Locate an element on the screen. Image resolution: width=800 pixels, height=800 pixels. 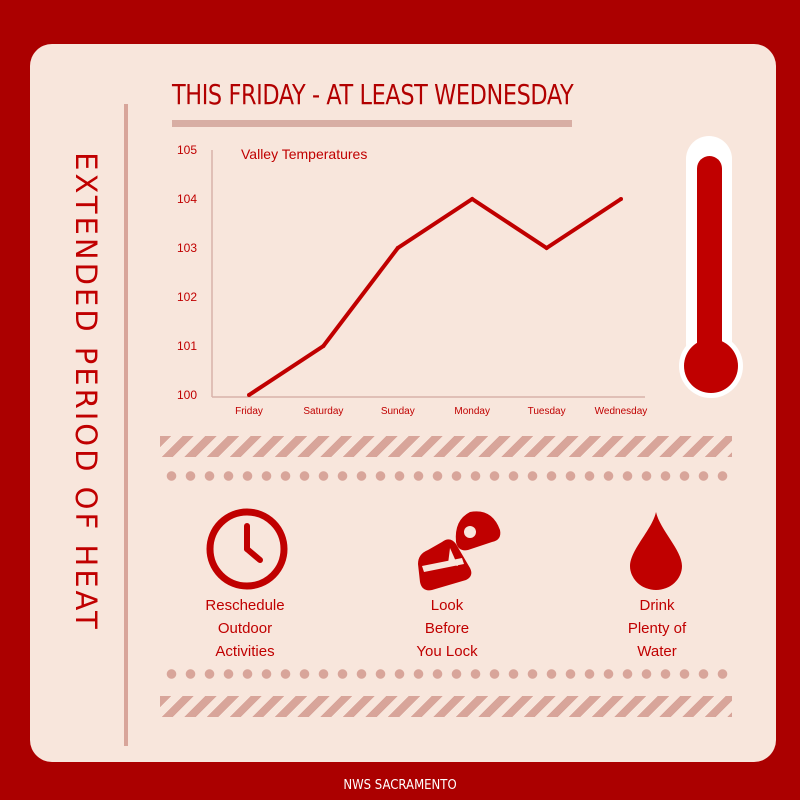
tip-line: Activities is located at coordinates (245, 651).